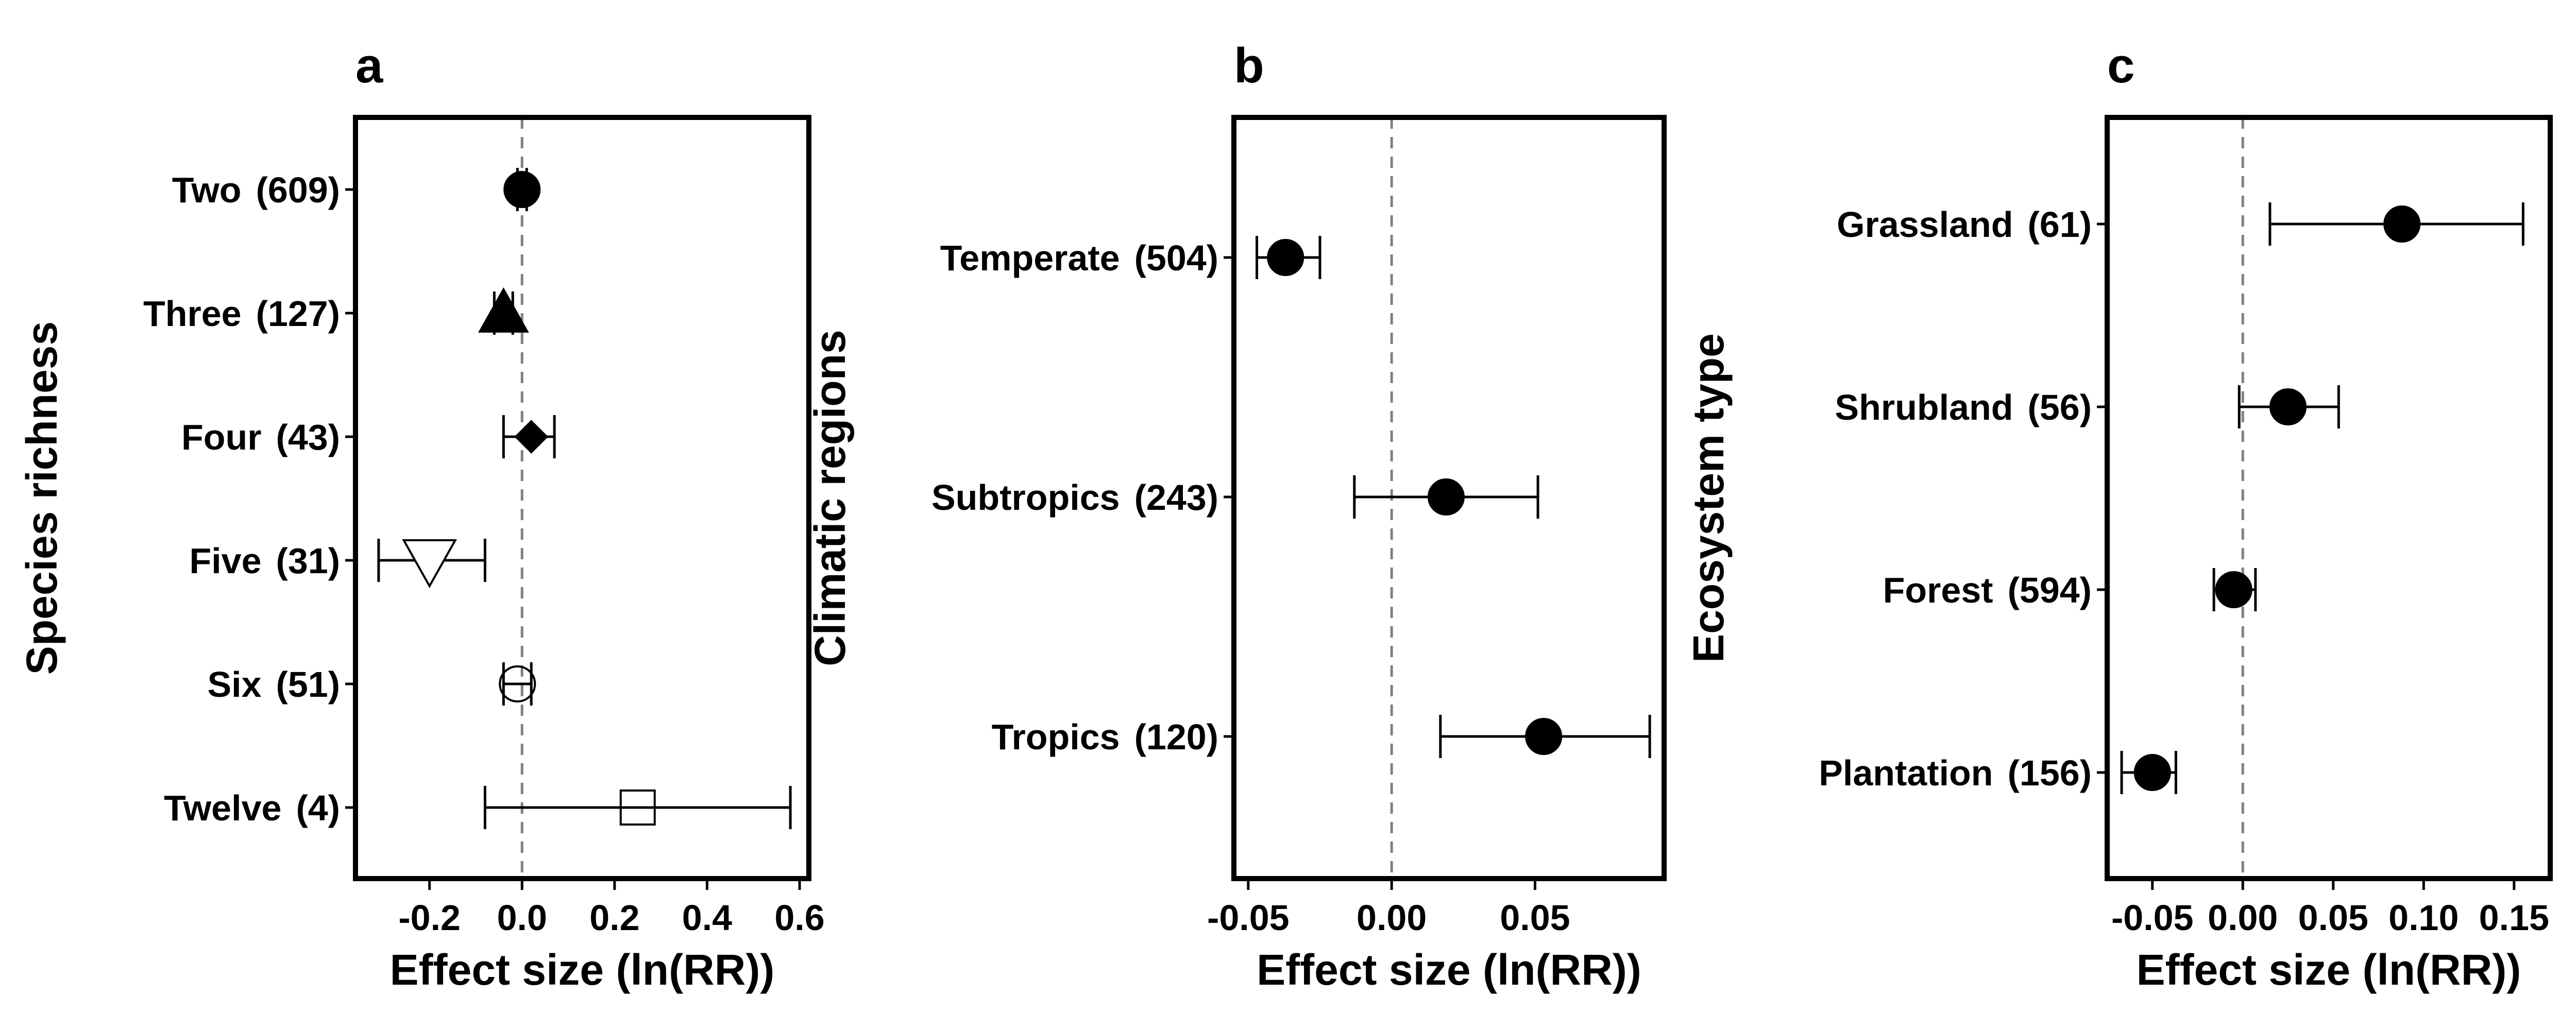 The height and width of the screenshot is (1030, 2576). Describe the element at coordinates (1176, 258) in the screenshot. I see `category-count: (504)` at that location.